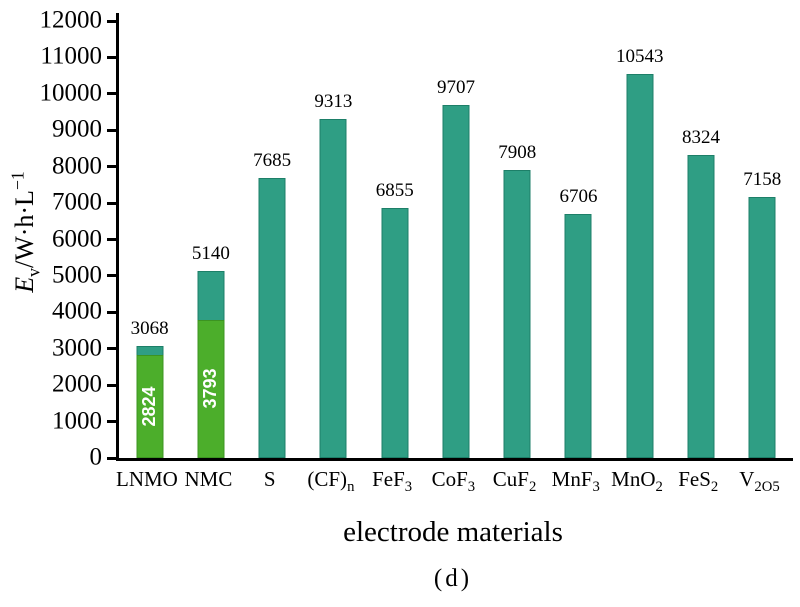 This screenshot has width=800, height=607. Describe the element at coordinates (698, 481) in the screenshot. I see `x-tick-label: FeS2` at that location.